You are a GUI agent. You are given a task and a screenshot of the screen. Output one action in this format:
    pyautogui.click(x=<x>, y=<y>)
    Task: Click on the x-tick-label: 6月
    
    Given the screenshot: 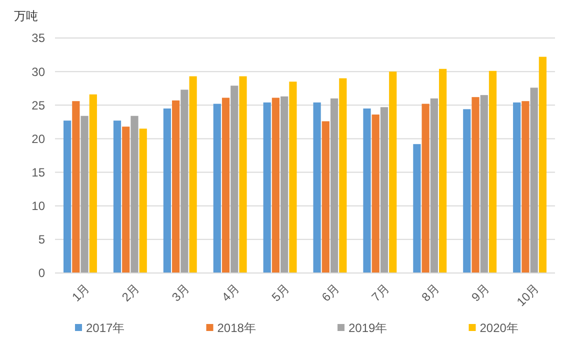 What is the action you would take?
    pyautogui.click(x=330, y=292)
    